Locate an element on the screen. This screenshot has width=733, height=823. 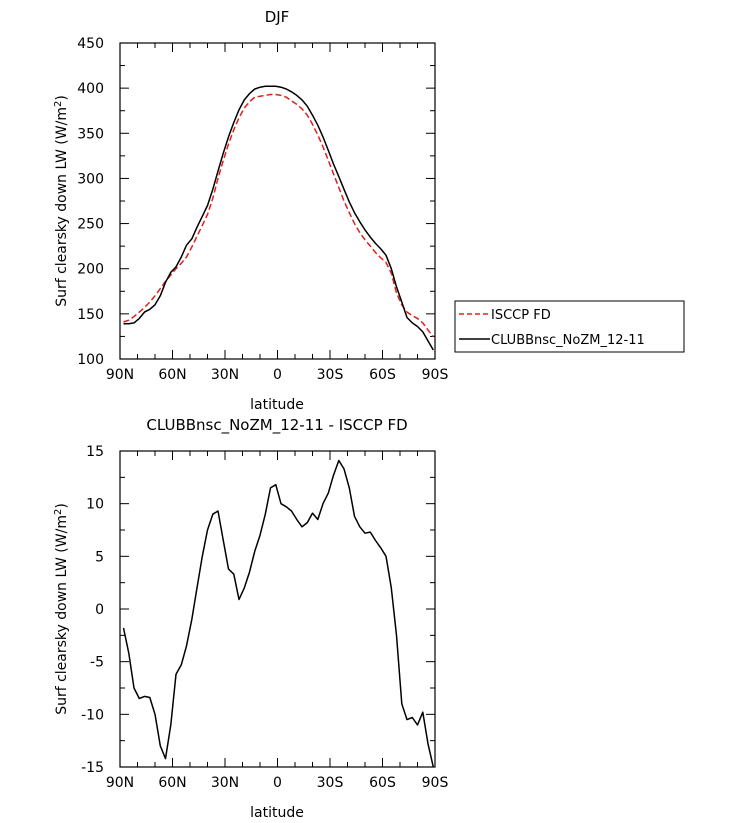
bottom-x-tick-label: 0 is located at coordinates (277, 783).